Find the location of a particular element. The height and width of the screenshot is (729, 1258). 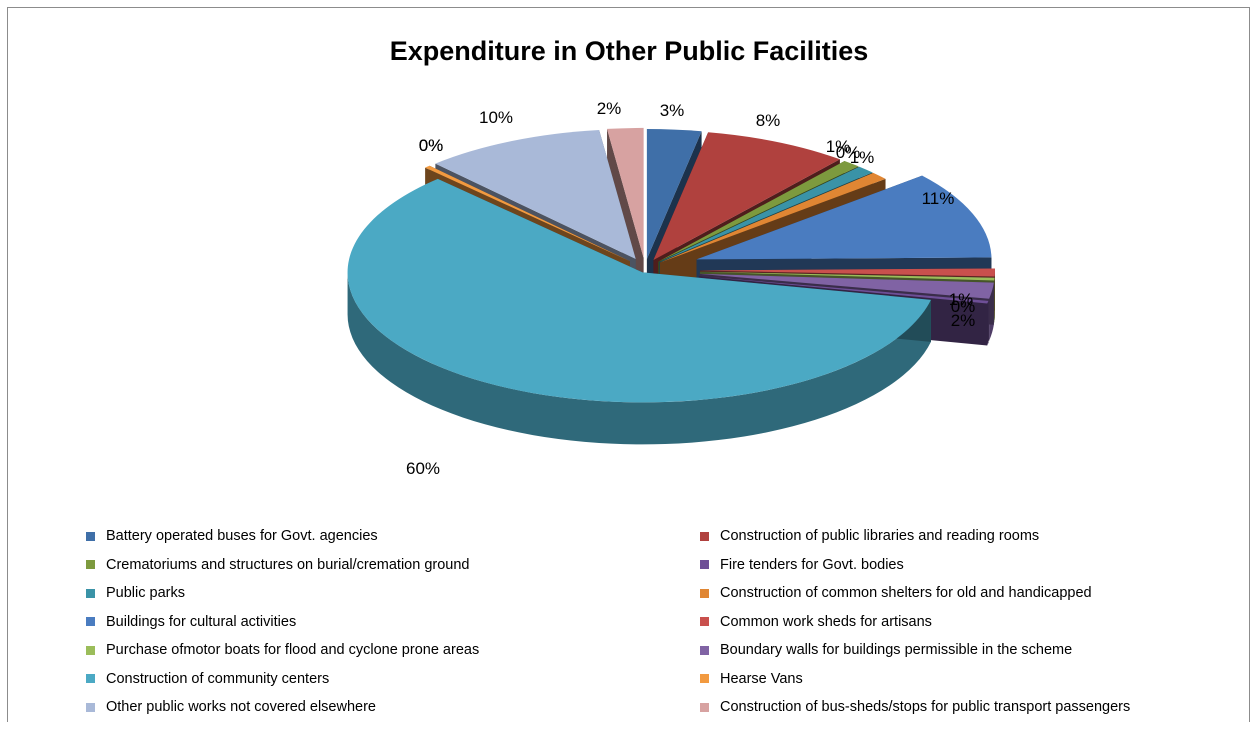

data-label-hearse-vans: 0% is located at coordinates (431, 145).